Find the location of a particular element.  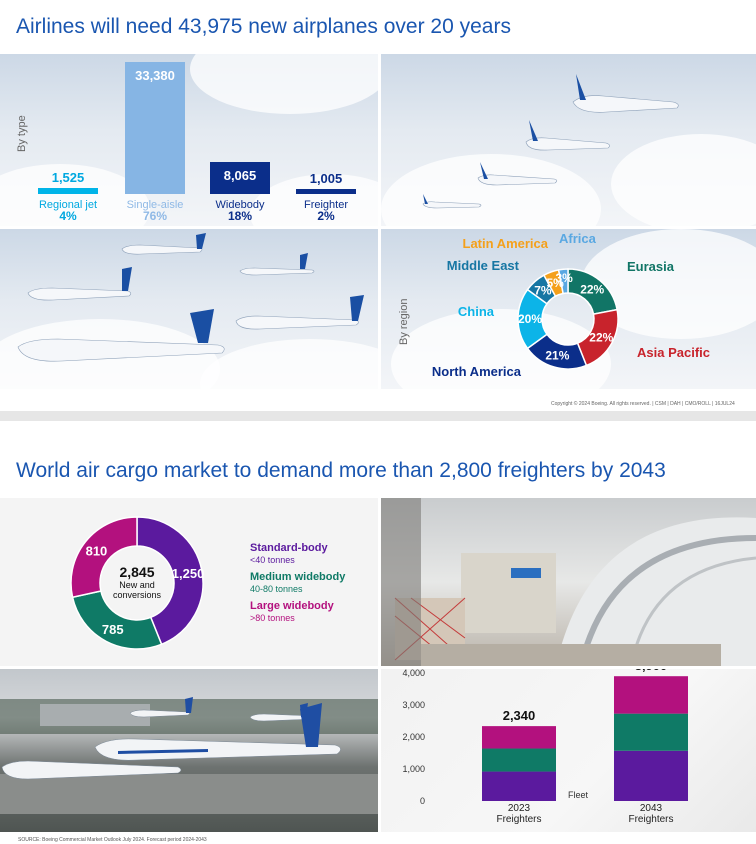

y-tick-label: 2,000 is located at coordinates (413, 737).